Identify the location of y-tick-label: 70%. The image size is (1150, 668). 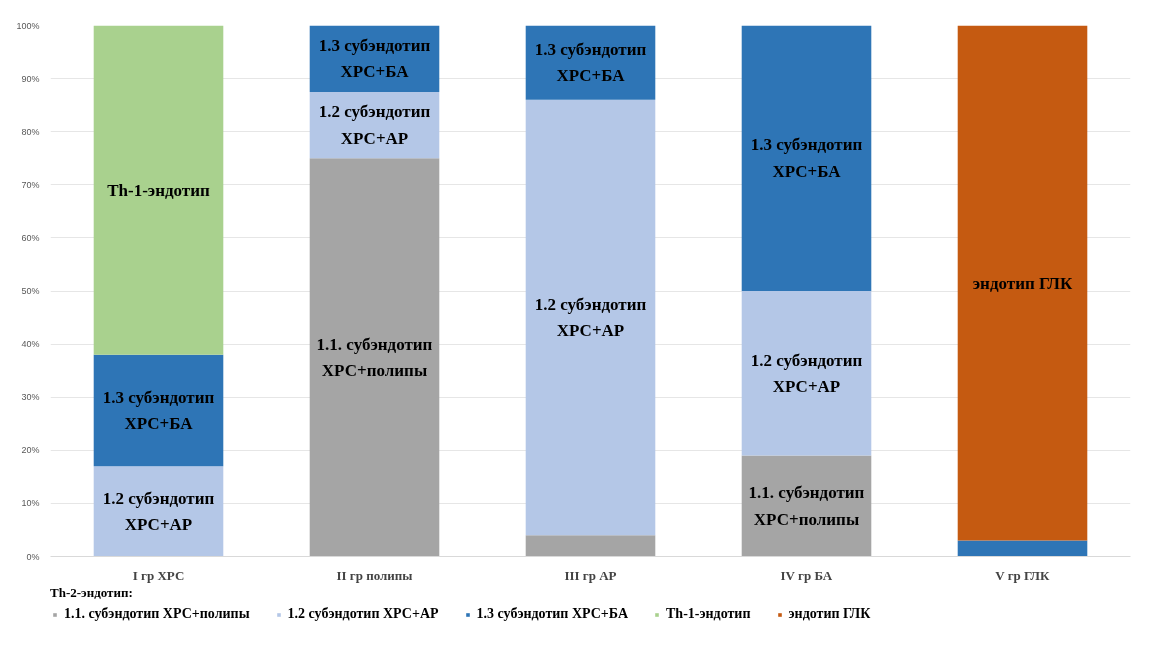
(30, 184).